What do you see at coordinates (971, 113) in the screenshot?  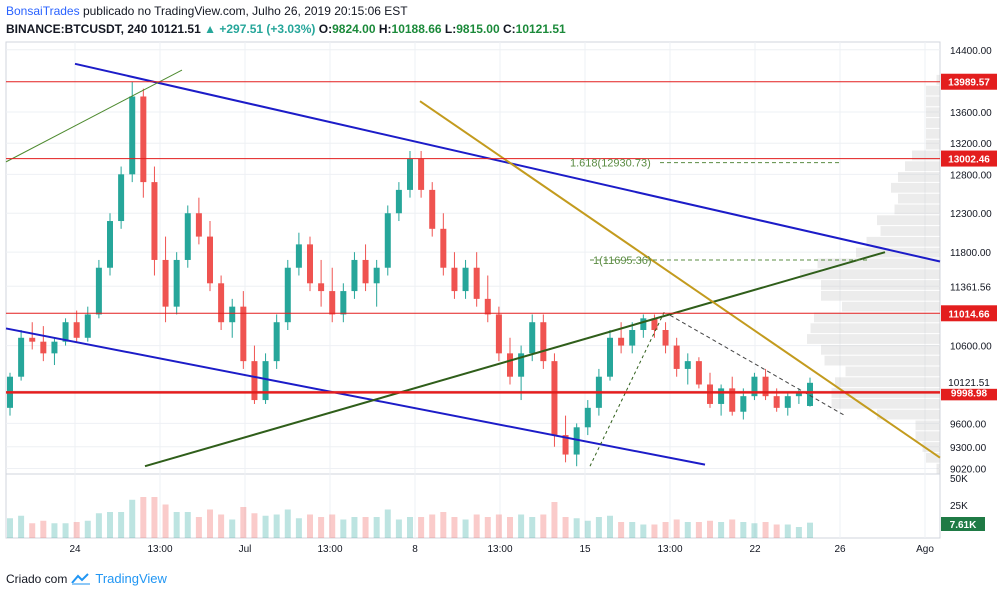 I see `y-tick-label: 13600.00` at bounding box center [971, 113].